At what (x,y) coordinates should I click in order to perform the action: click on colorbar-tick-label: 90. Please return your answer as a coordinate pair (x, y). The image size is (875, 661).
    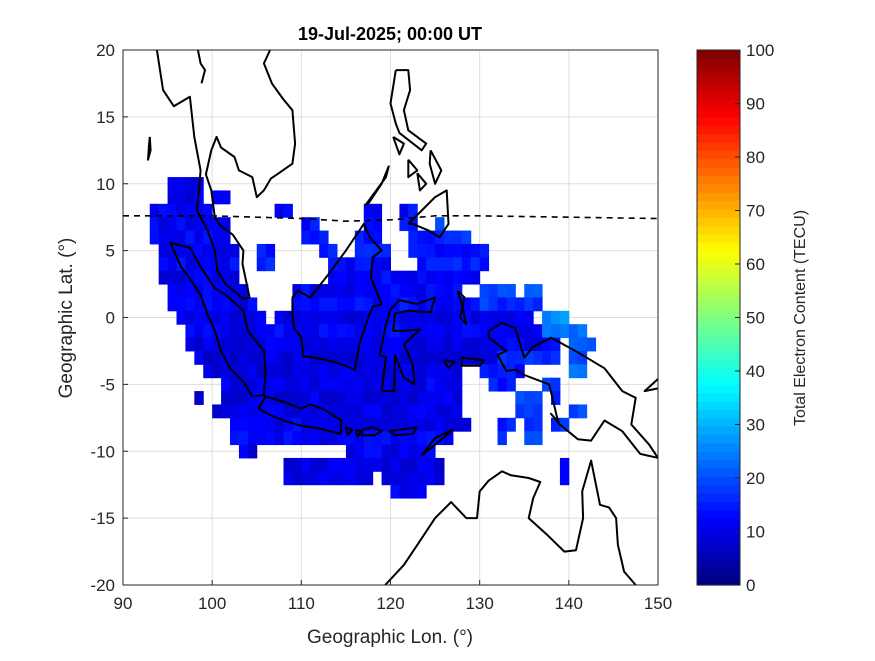
    Looking at the image, I should click on (755, 104).